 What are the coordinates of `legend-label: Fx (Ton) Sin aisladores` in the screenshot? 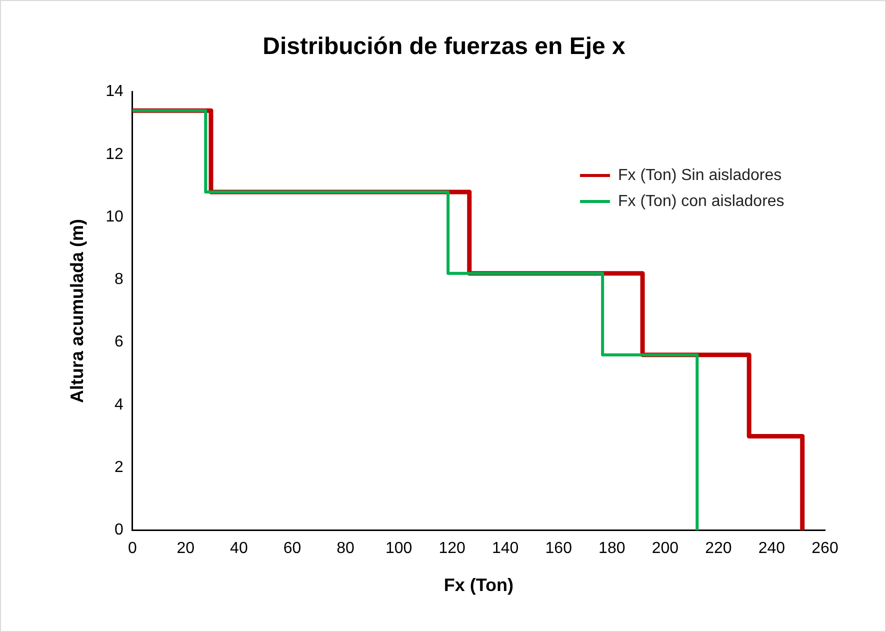 It's located at (700, 175).